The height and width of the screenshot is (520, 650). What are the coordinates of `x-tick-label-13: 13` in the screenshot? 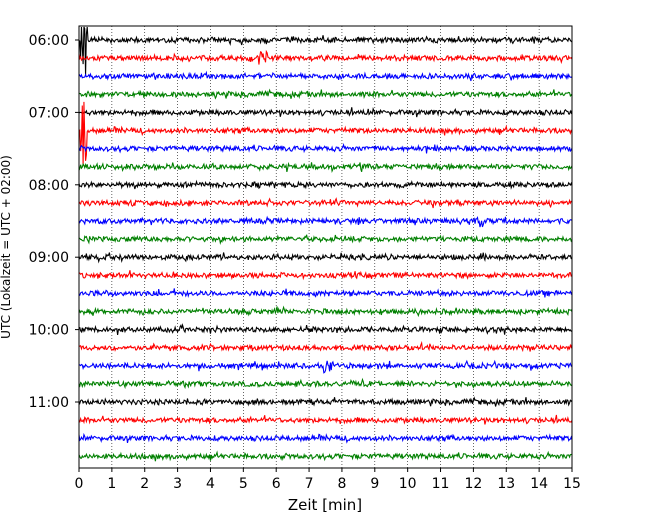 It's located at (506, 484).